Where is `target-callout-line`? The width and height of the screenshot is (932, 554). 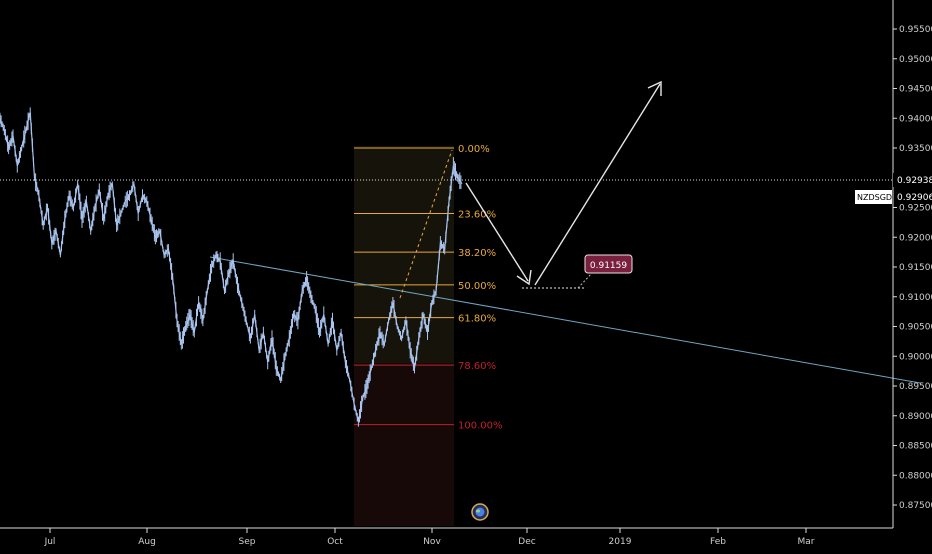
target-callout-line is located at coordinates (585, 280).